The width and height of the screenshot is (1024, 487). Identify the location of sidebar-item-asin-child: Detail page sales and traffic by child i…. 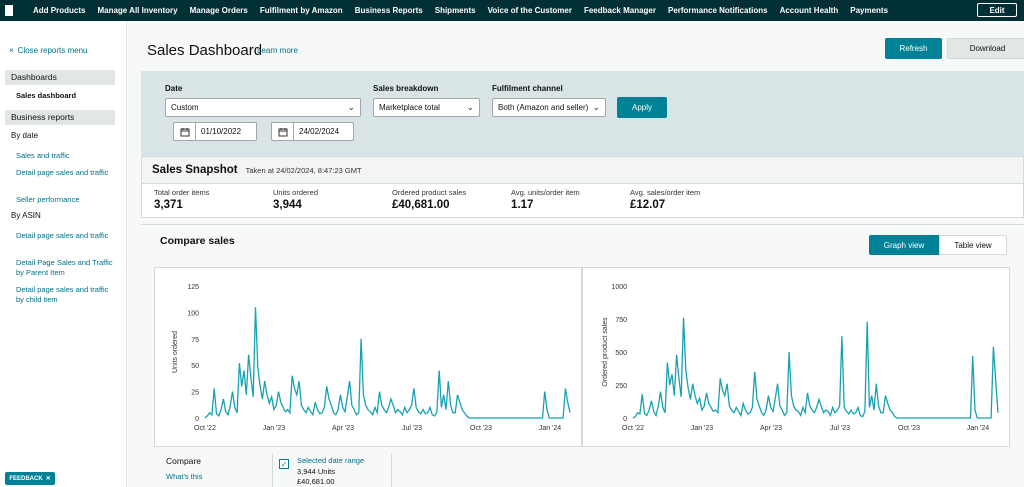
(62, 294).